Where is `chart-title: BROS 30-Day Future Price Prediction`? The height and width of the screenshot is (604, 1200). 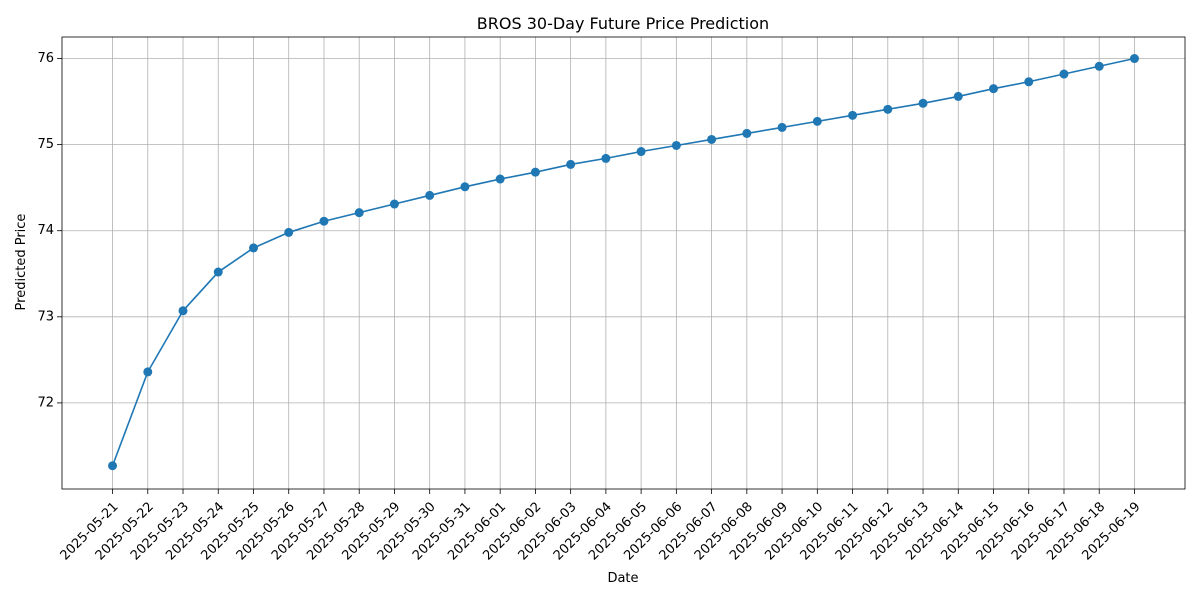 chart-title: BROS 30-Day Future Price Prediction is located at coordinates (623, 23).